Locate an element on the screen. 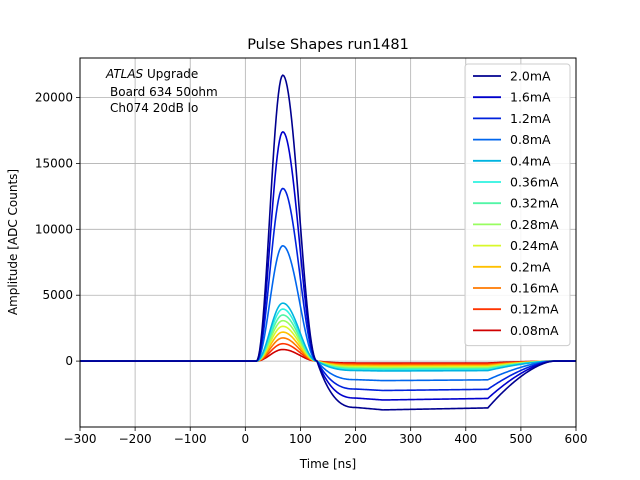 This screenshot has width=640, height=480. legend-label: 0.08mA is located at coordinates (534, 330).